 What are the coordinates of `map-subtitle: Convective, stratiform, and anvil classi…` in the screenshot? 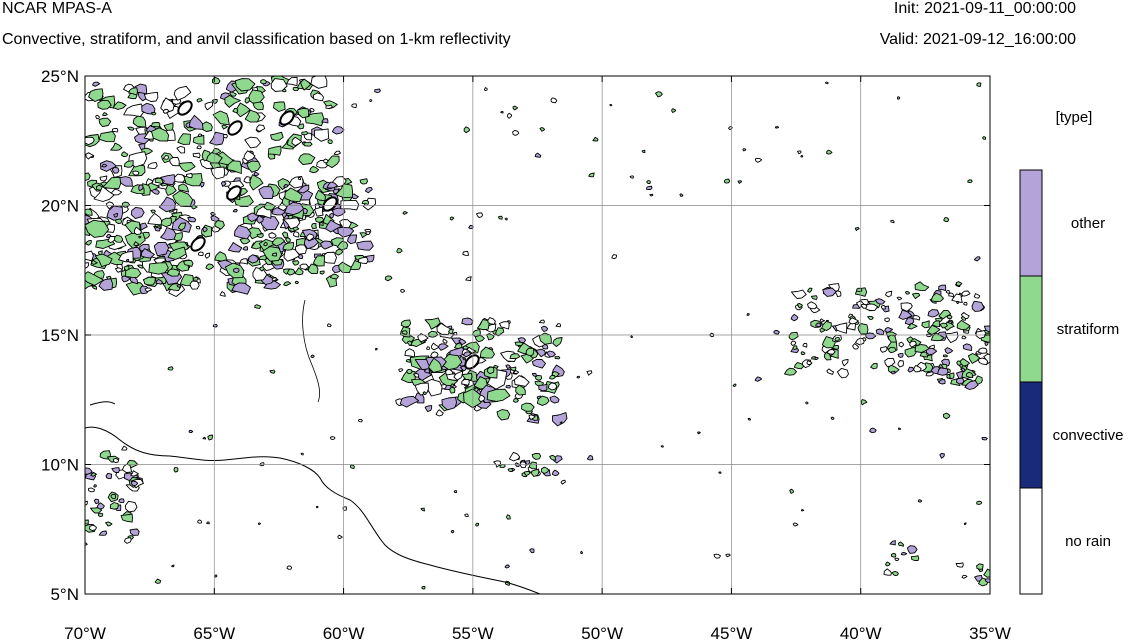 It's located at (256, 39).